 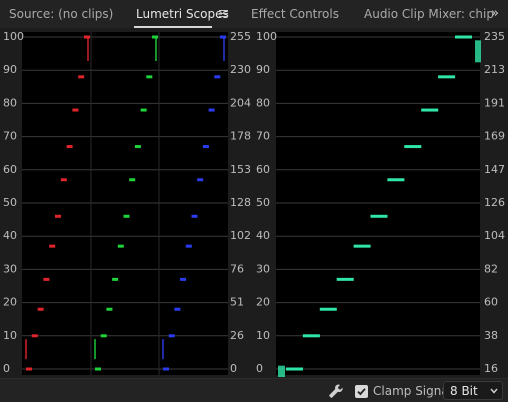 I want to click on parade-ire-tick-label: 50, so click(x=10, y=202).